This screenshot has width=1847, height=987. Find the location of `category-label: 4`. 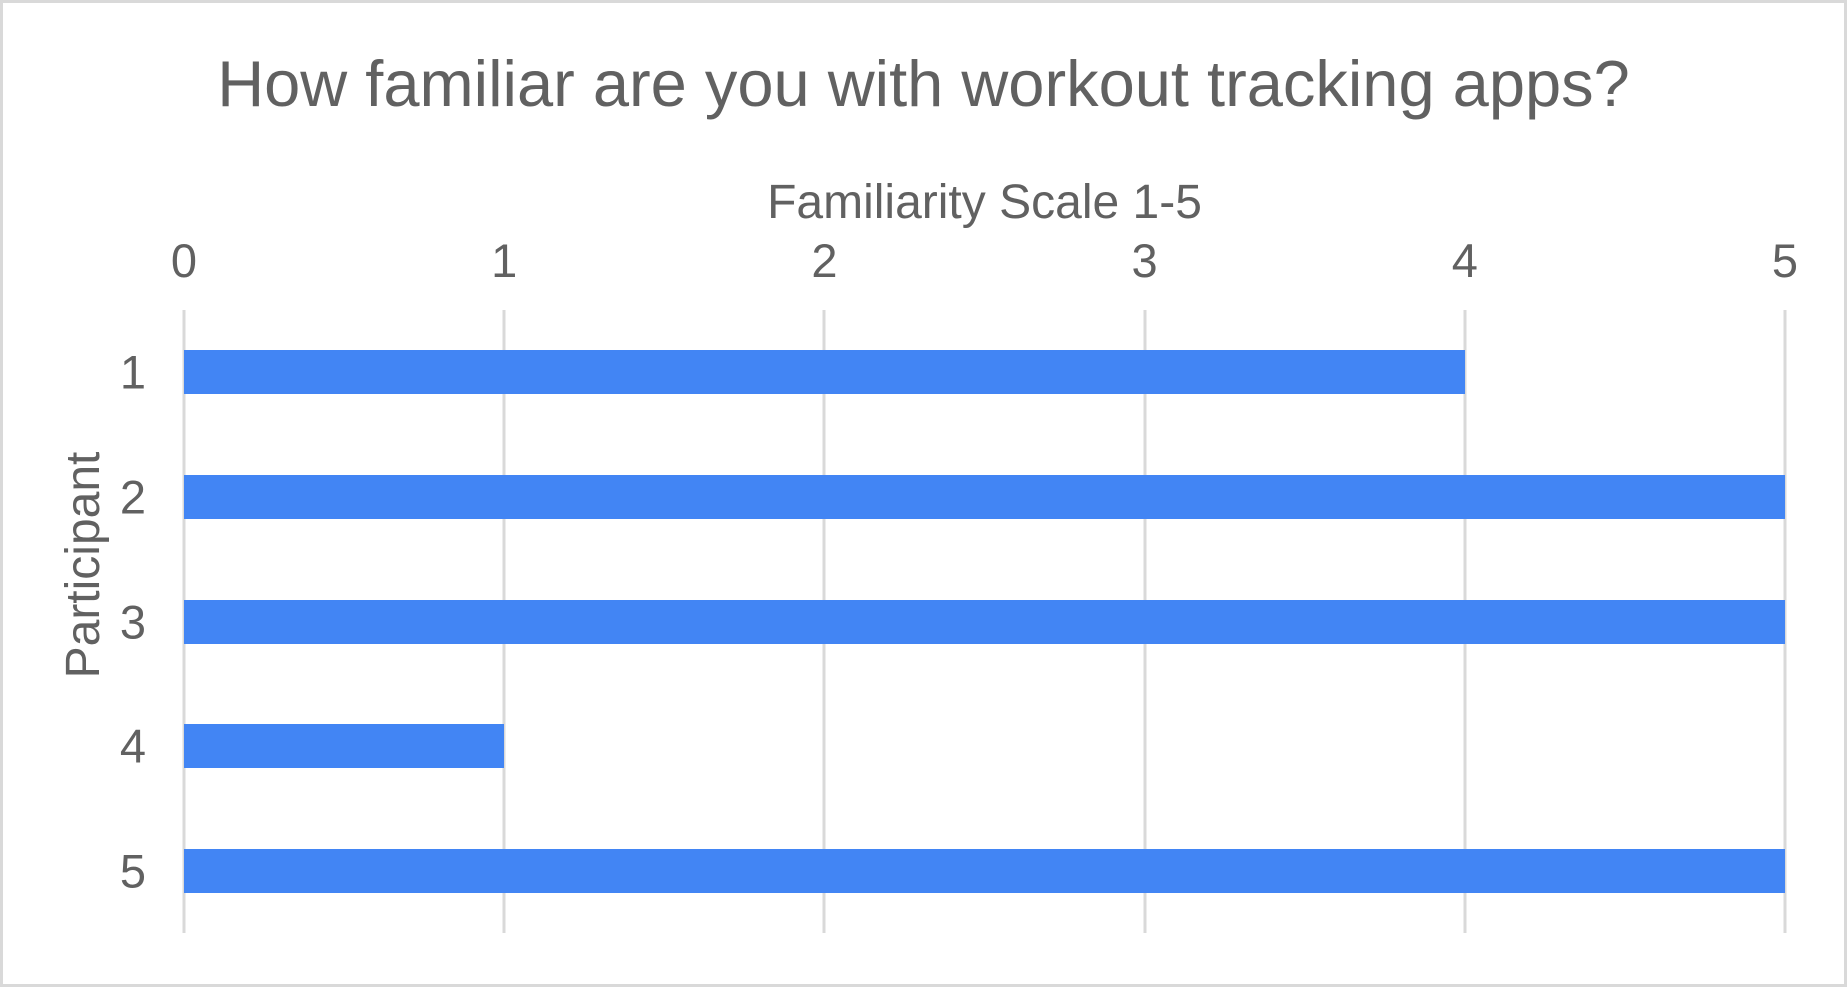

category-label: 4 is located at coordinates (132, 746).